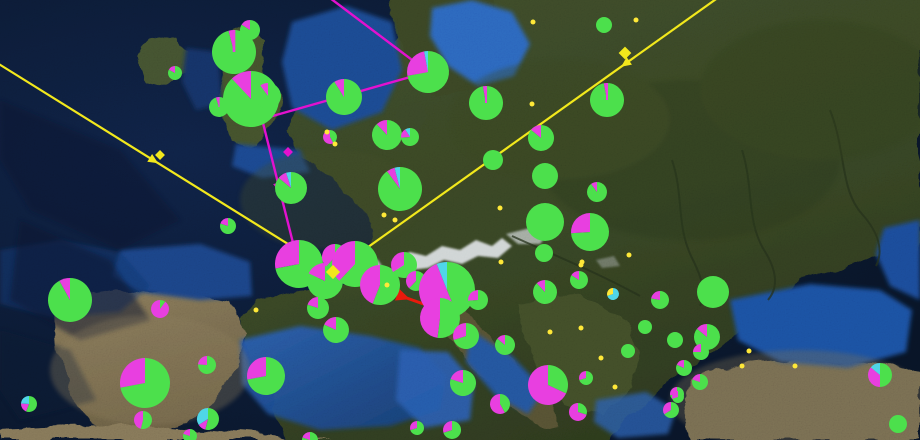 This screenshot has width=920, height=440. What do you see at coordinates (288, 152) in the screenshot?
I see `hub-node` at bounding box center [288, 152].